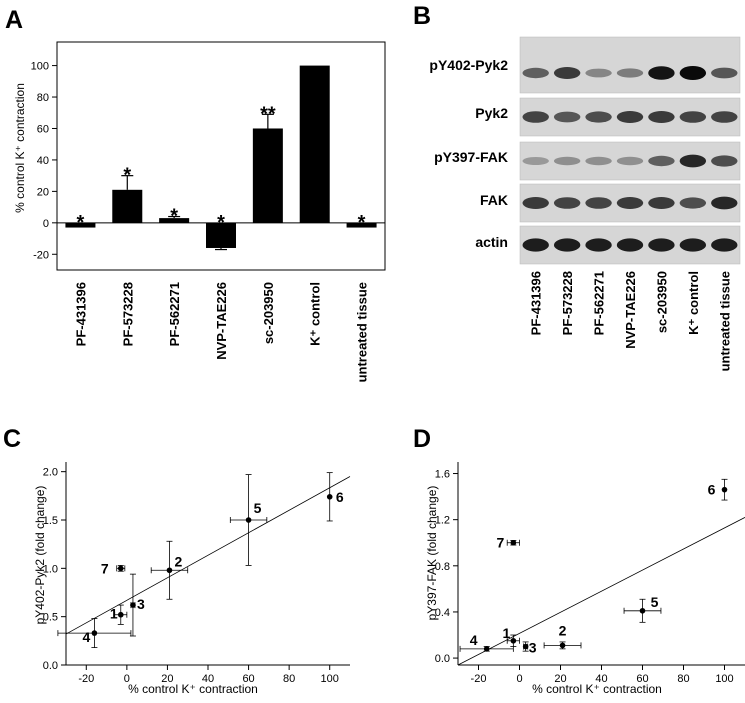  Describe the element at coordinates (43, 129) in the screenshot. I see `y-tick-label: 60` at that location.